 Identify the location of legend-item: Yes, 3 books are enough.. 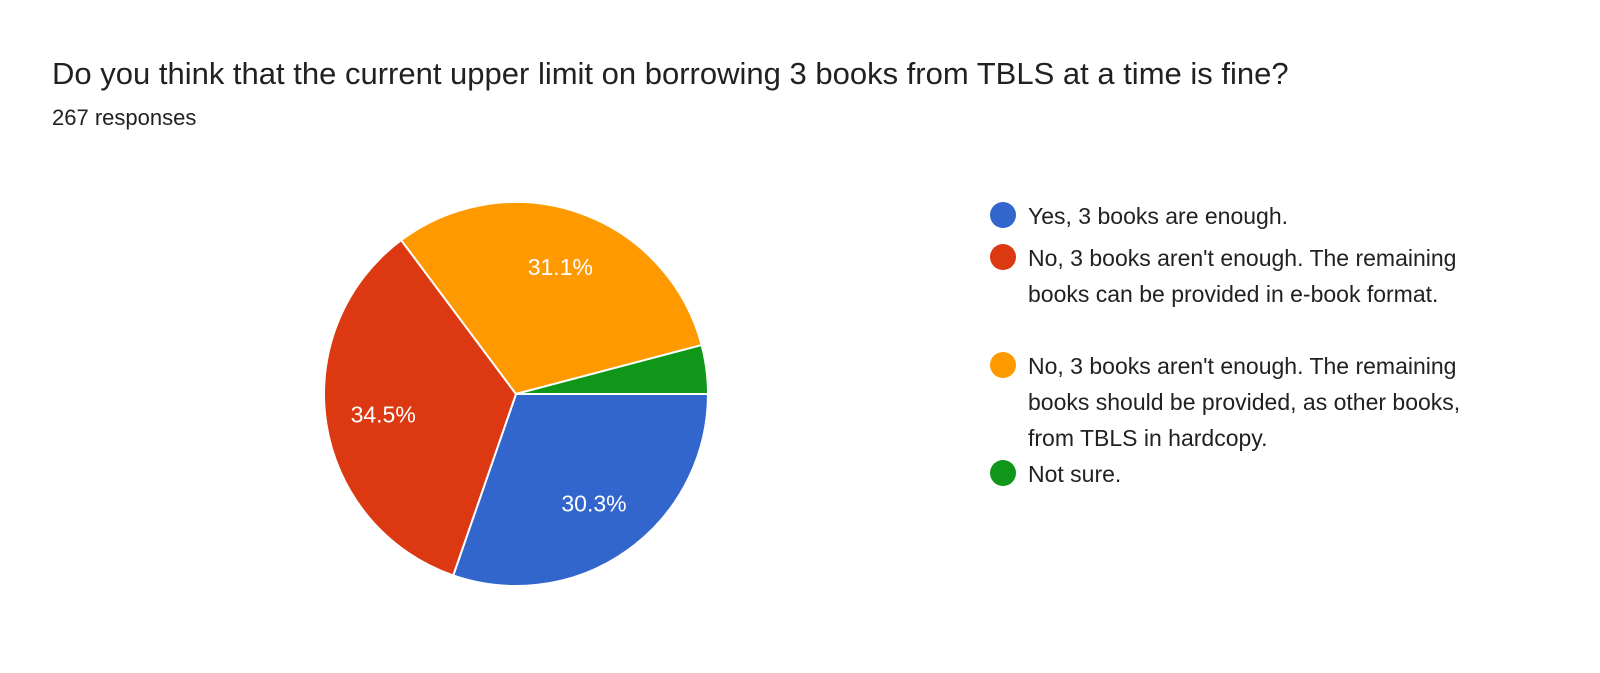
(1240, 216).